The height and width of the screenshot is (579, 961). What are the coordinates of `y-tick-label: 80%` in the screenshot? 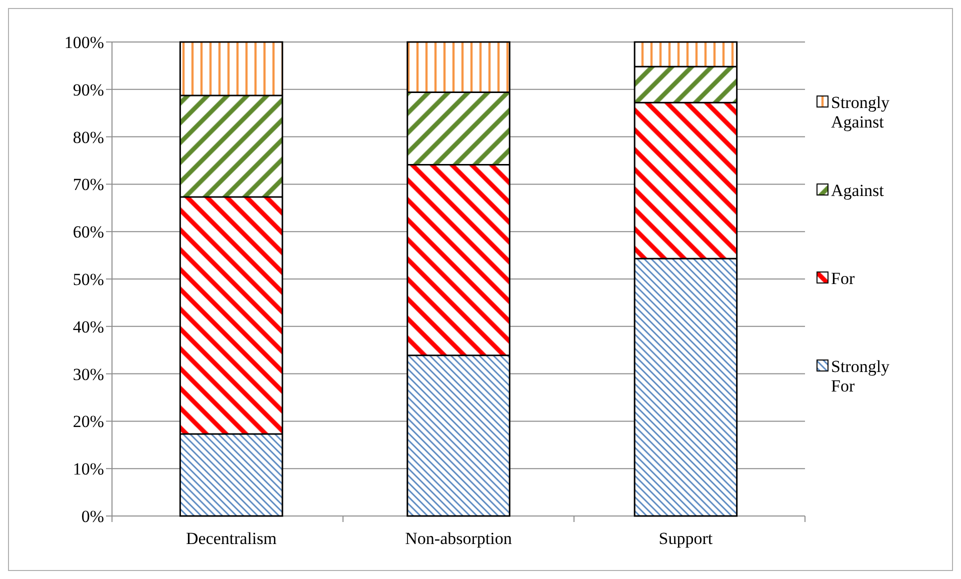 It's located at (88, 137).